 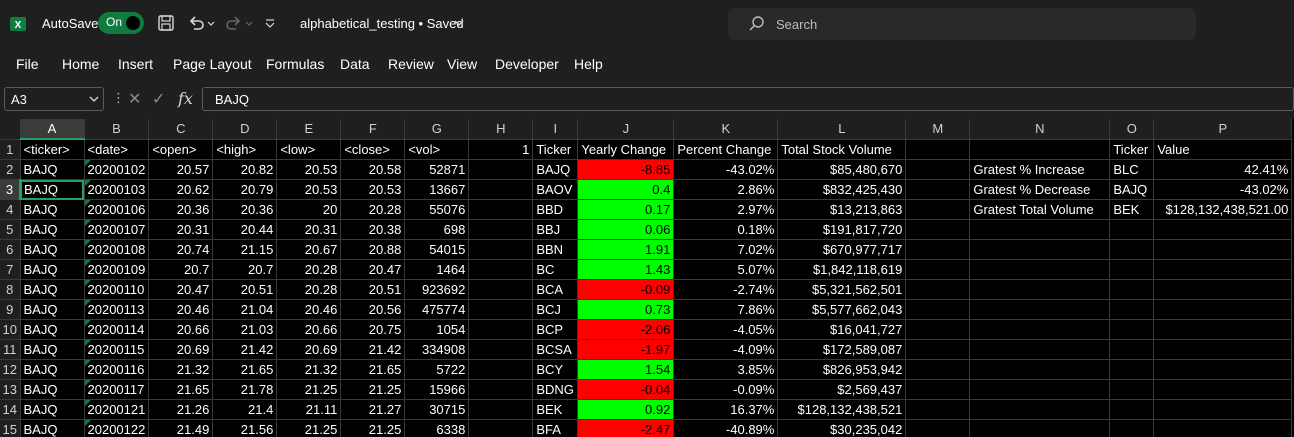 What do you see at coordinates (1223, 409) in the screenshot?
I see `cell-p14` at bounding box center [1223, 409].